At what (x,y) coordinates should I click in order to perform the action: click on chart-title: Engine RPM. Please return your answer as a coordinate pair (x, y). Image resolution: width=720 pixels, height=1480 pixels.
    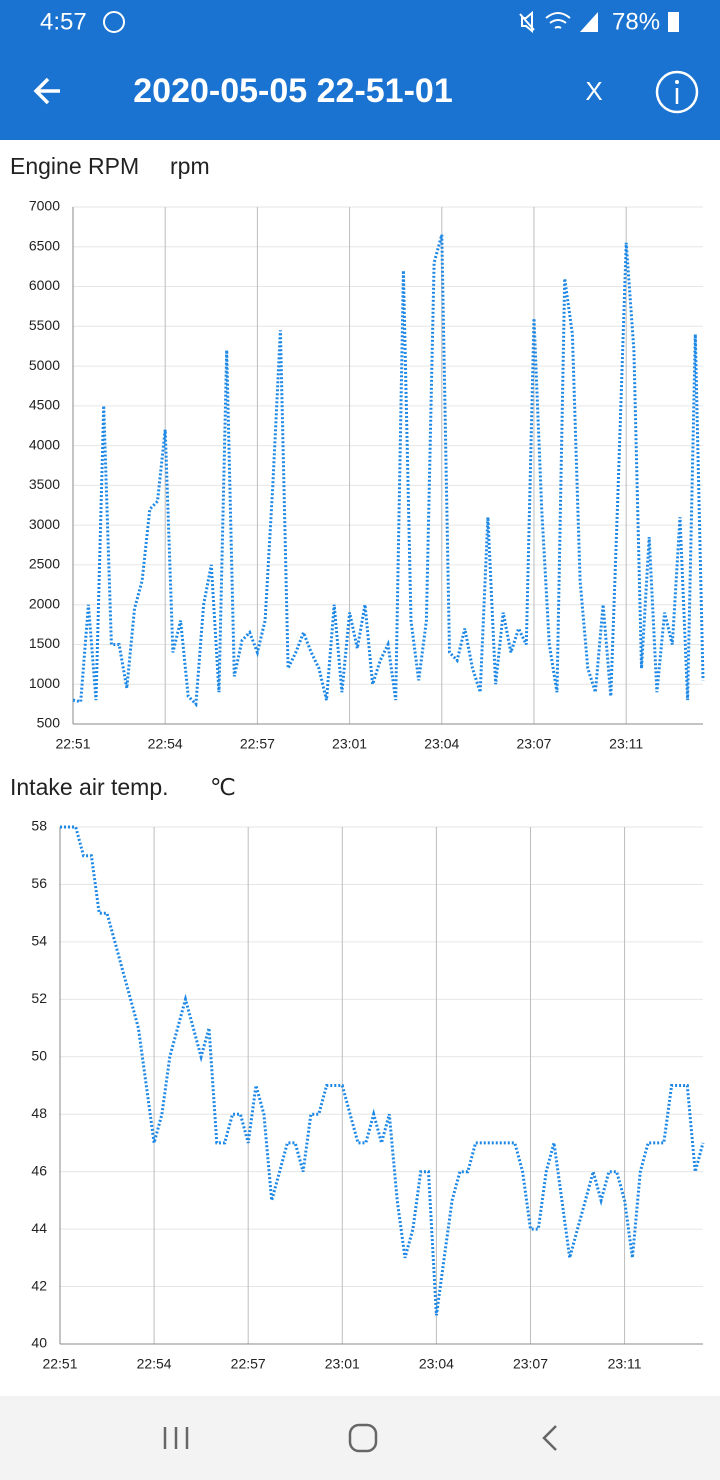
    Looking at the image, I should click on (74, 166).